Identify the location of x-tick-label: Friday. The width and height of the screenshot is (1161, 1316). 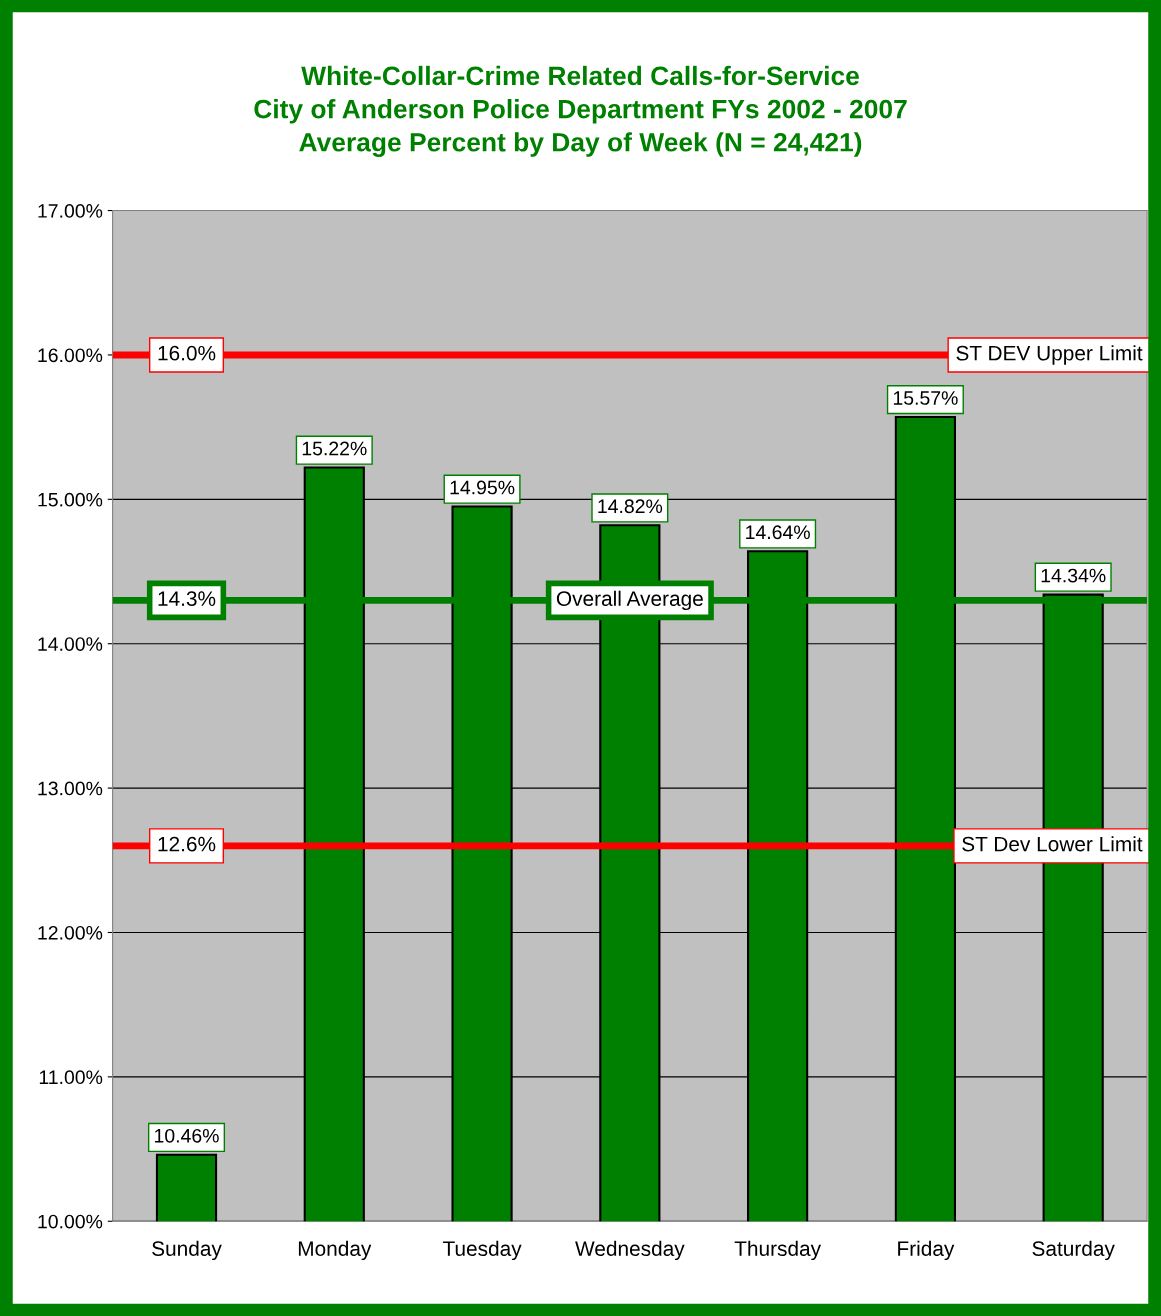
(926, 1250).